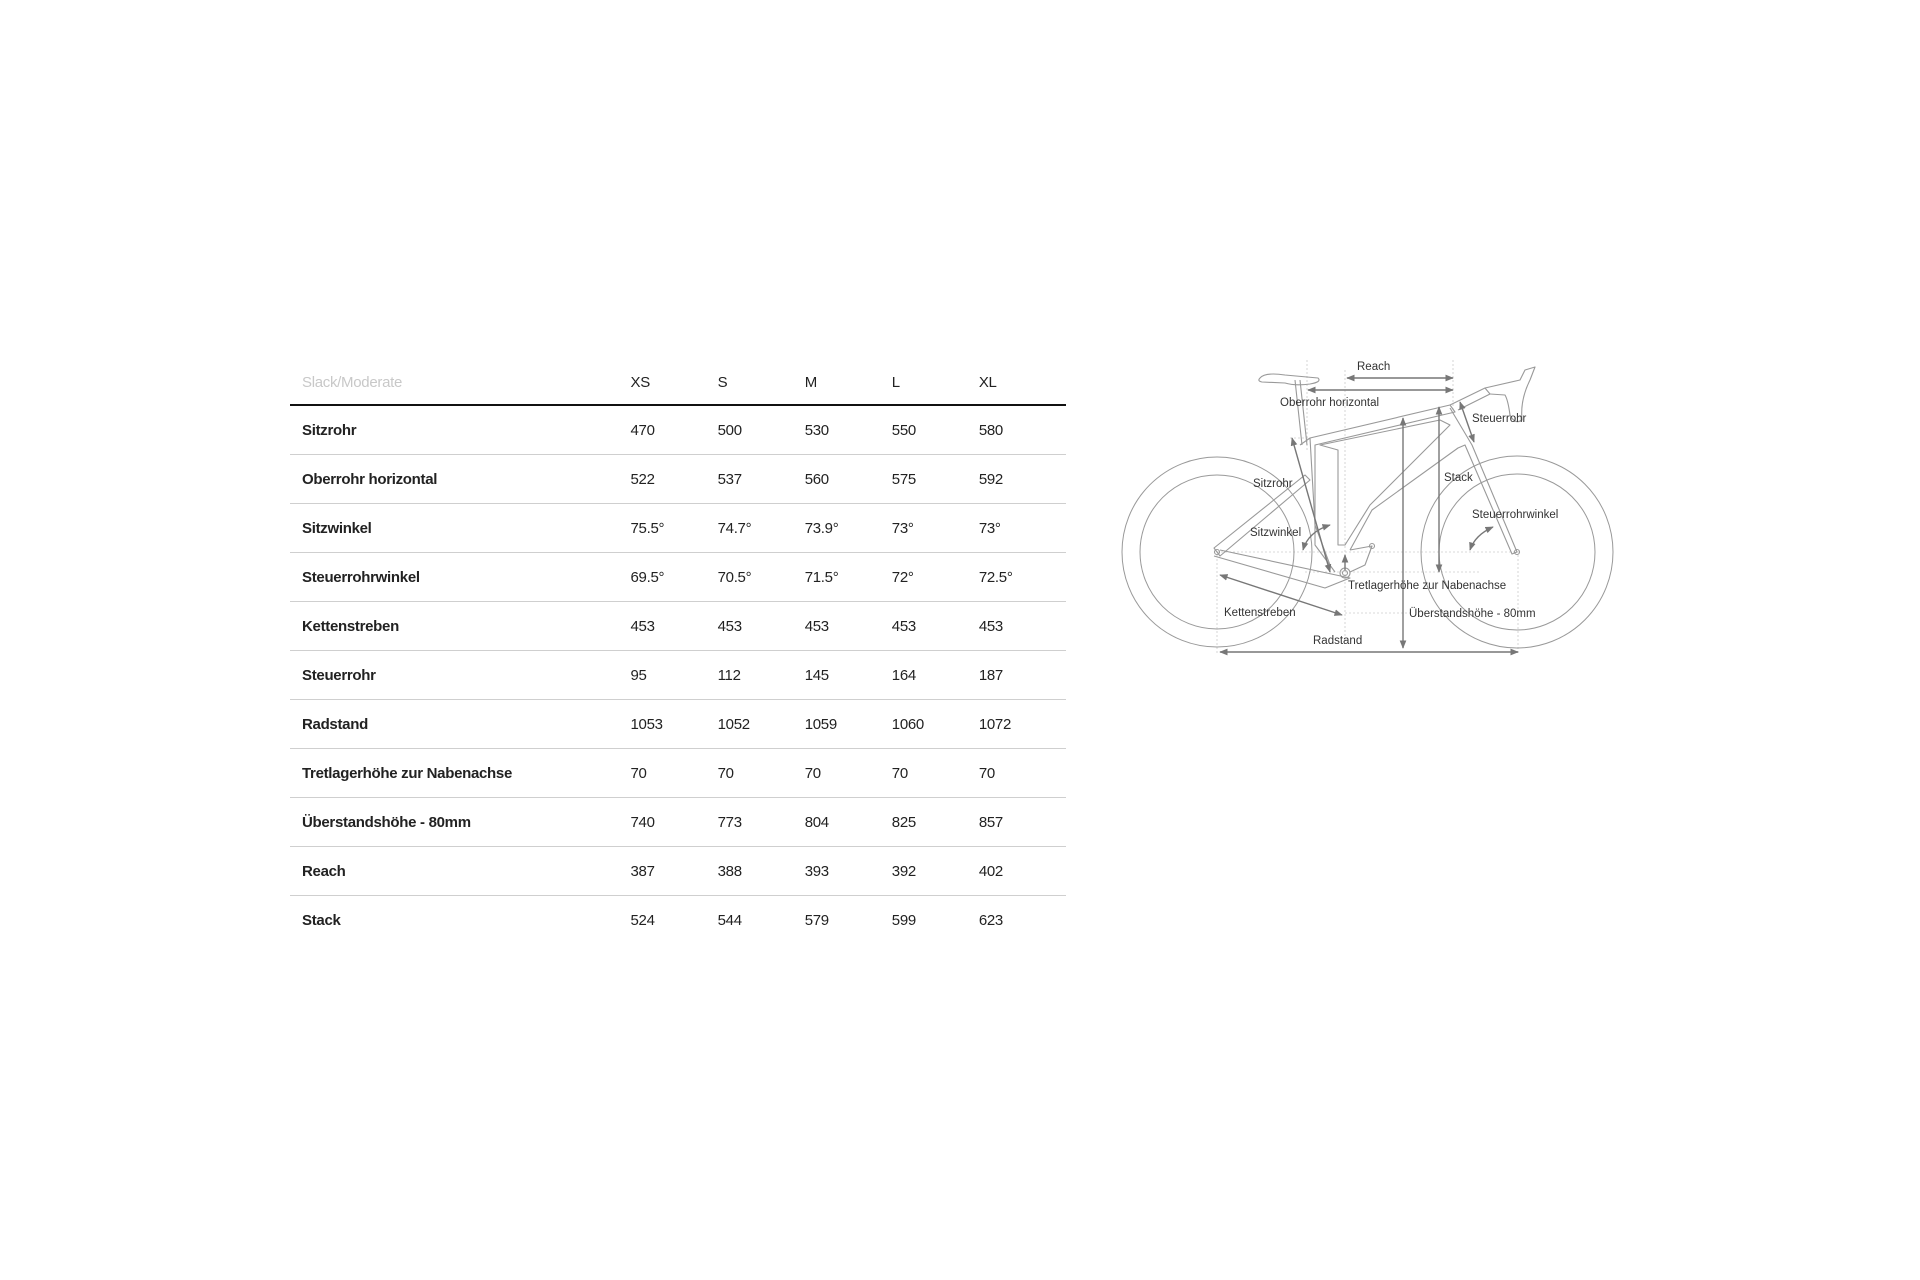  What do you see at coordinates (761, 430) in the screenshot?
I see `cell-value: 500` at bounding box center [761, 430].